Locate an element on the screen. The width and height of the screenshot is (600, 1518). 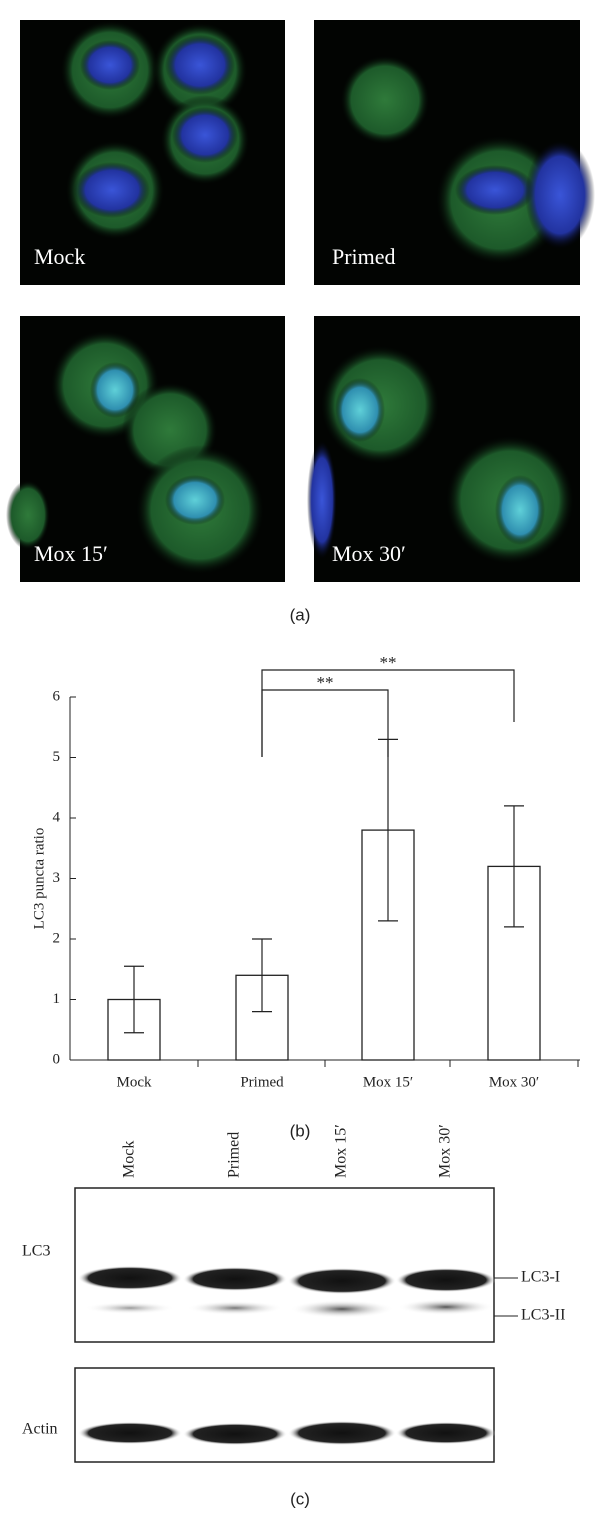
caption: (c) is located at coordinates (300, 1498).